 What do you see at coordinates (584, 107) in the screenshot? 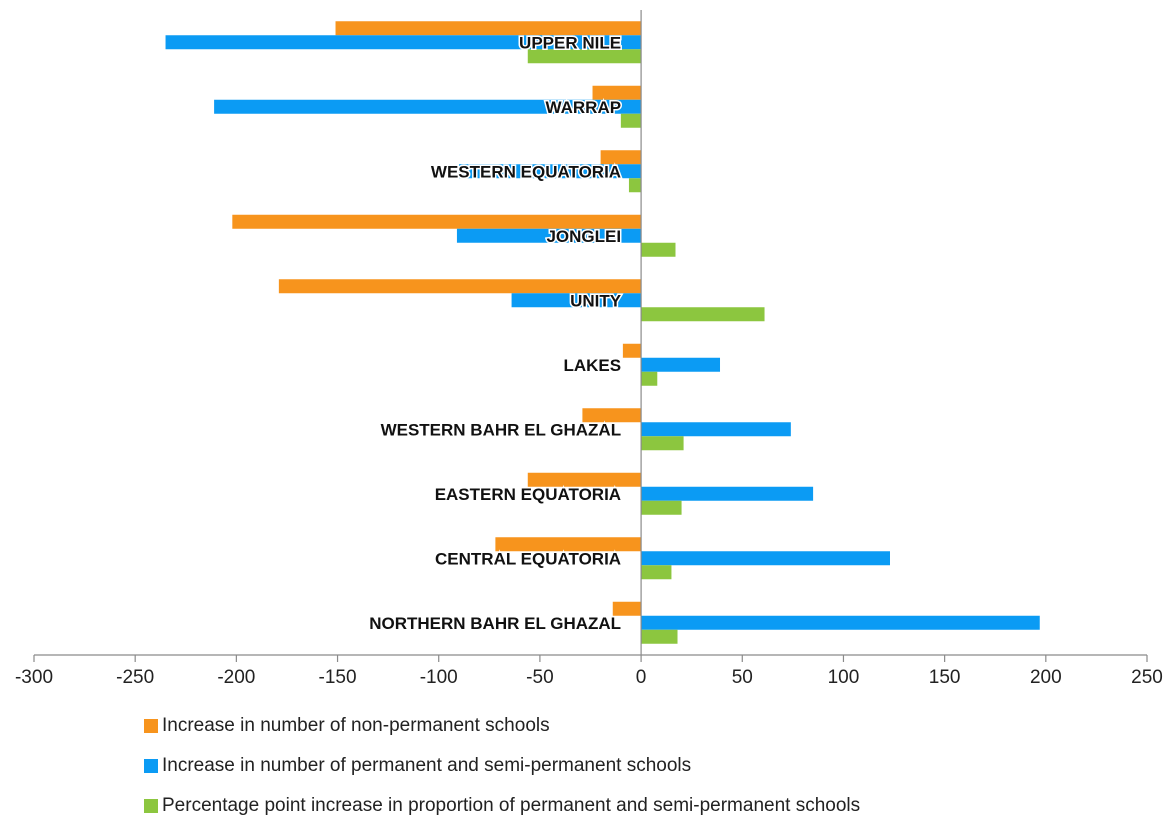
I see `category-label: WARRAP` at bounding box center [584, 107].